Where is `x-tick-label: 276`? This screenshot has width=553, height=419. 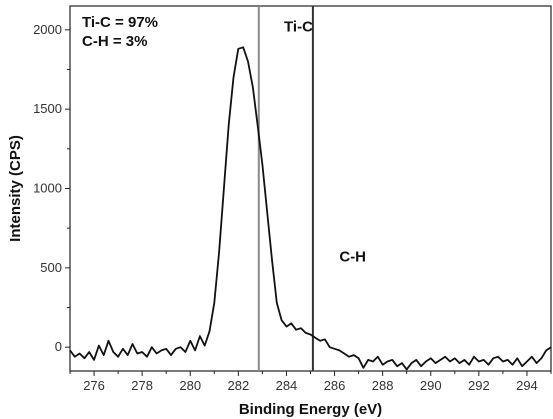 x-tick-label: 276 is located at coordinates (94, 385).